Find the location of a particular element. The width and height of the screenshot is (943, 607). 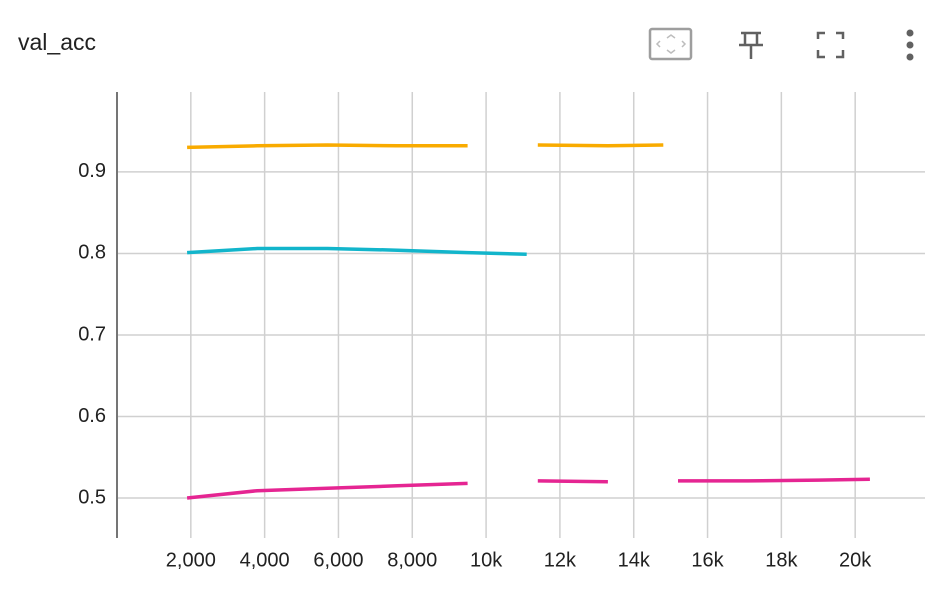

toolbar is located at coordinates (781, 44).